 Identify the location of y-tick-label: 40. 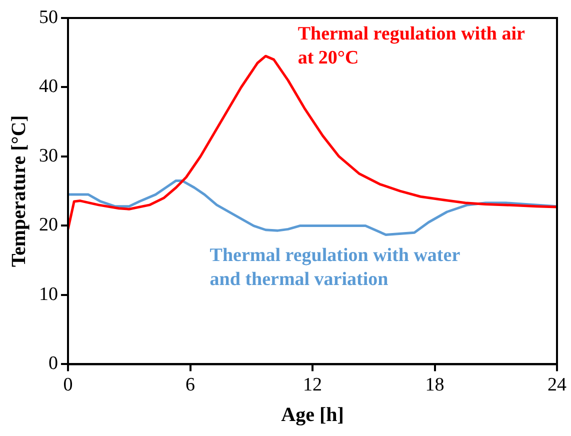
(48, 87).